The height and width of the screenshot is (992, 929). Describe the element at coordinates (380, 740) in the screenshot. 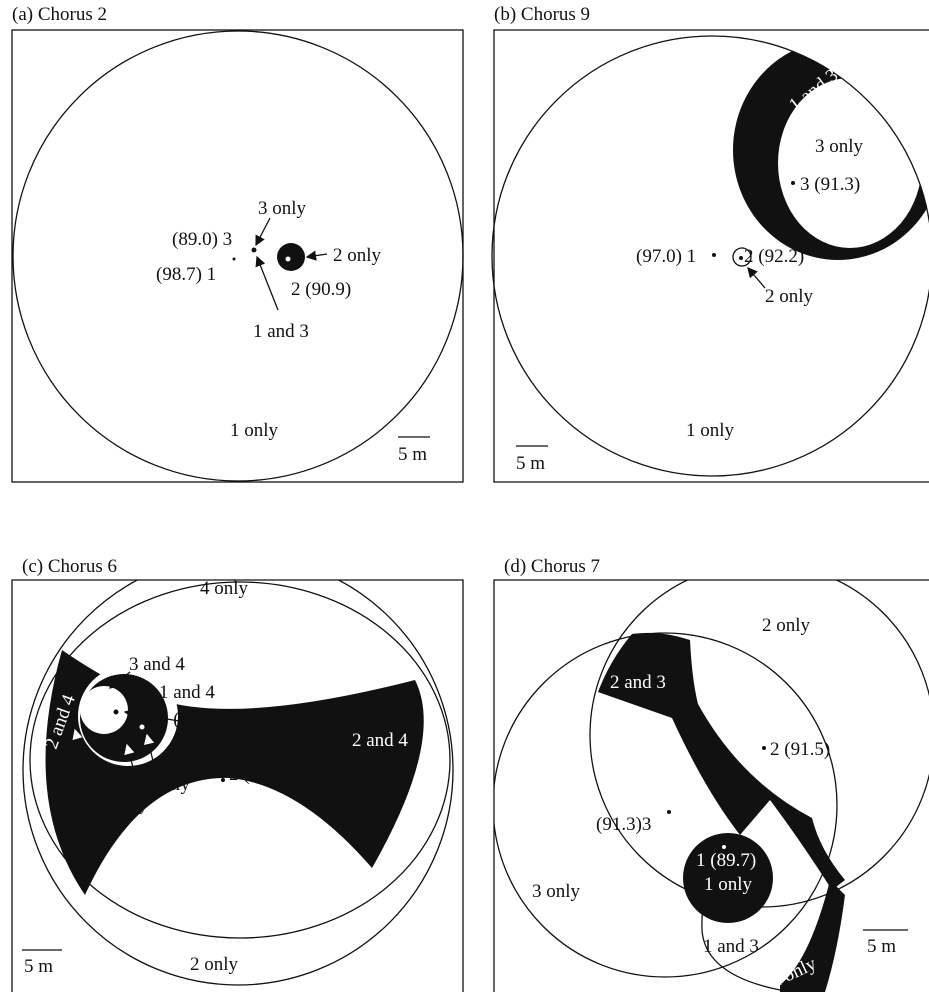

I see `label: 2 and 4` at that location.